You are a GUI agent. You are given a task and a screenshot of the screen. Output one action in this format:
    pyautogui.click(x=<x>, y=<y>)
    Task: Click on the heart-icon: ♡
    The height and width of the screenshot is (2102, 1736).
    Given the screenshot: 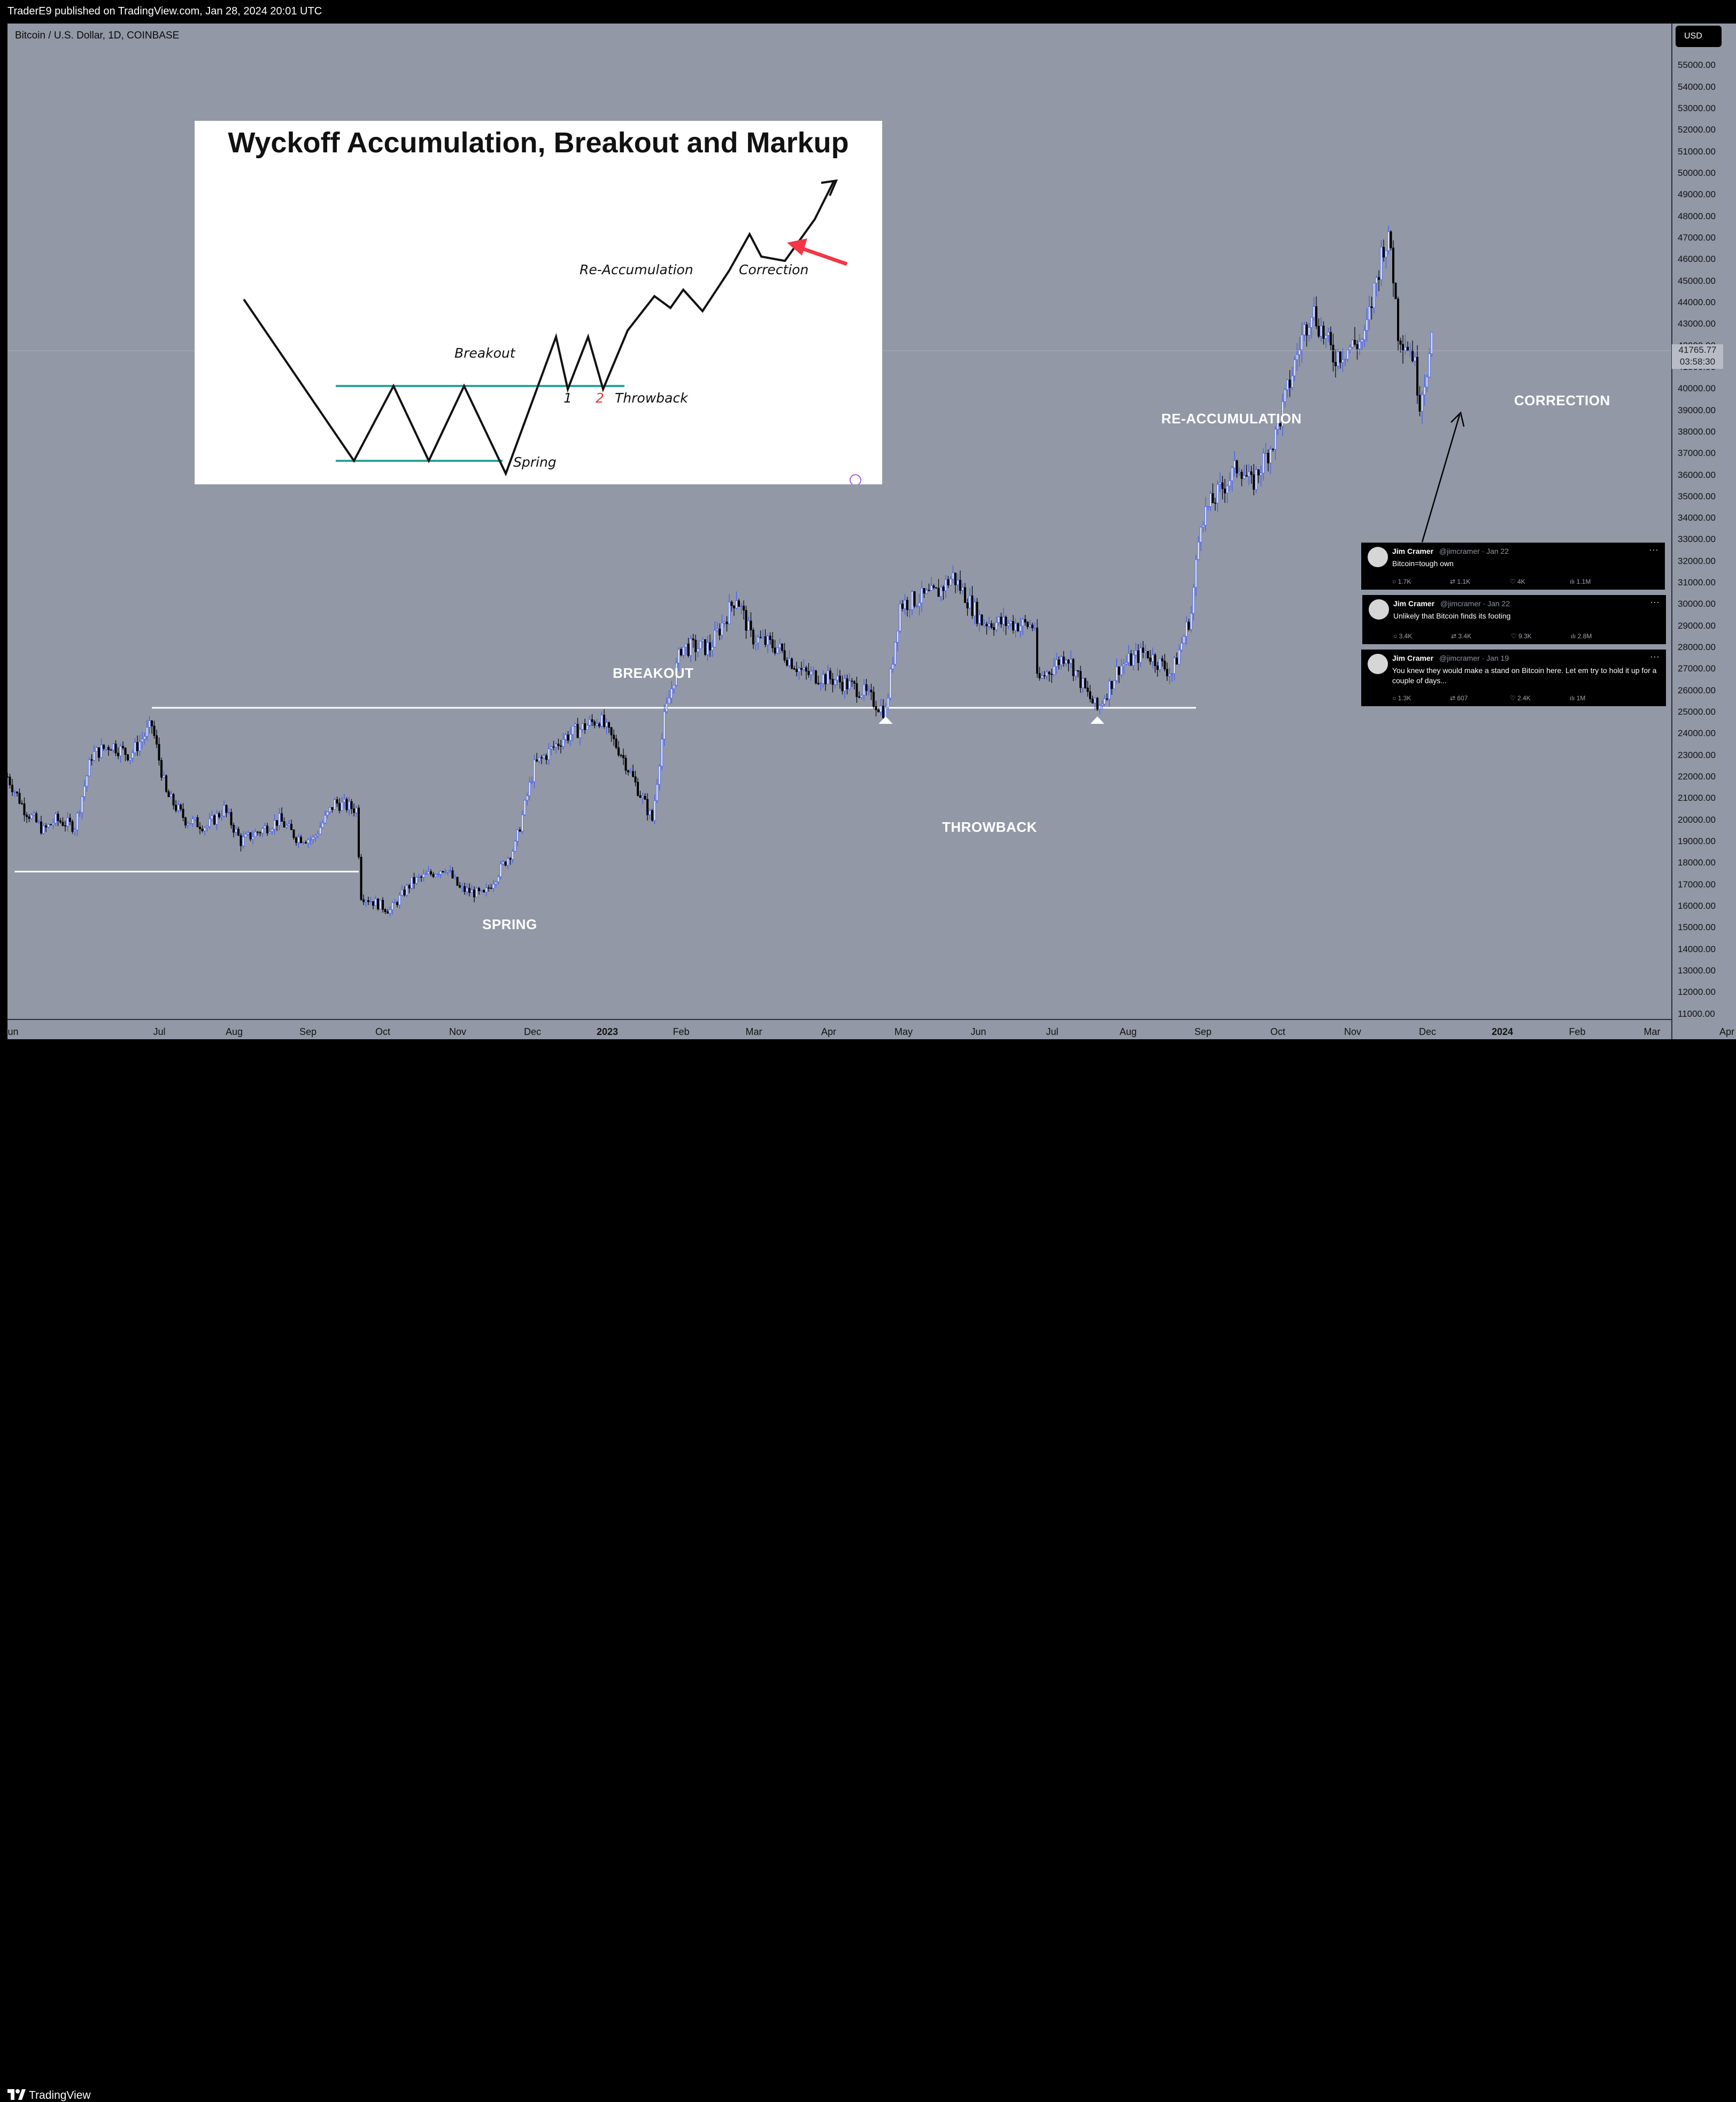 What is the action you would take?
    pyautogui.click(x=1515, y=636)
    